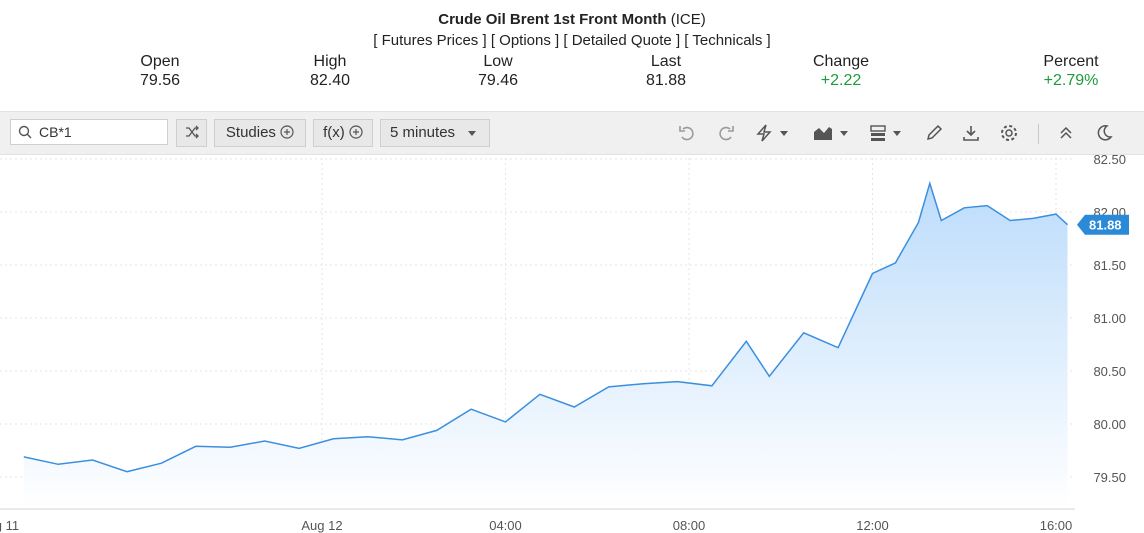  Describe the element at coordinates (841, 61) in the screenshot. I see `change-label: Change` at that location.